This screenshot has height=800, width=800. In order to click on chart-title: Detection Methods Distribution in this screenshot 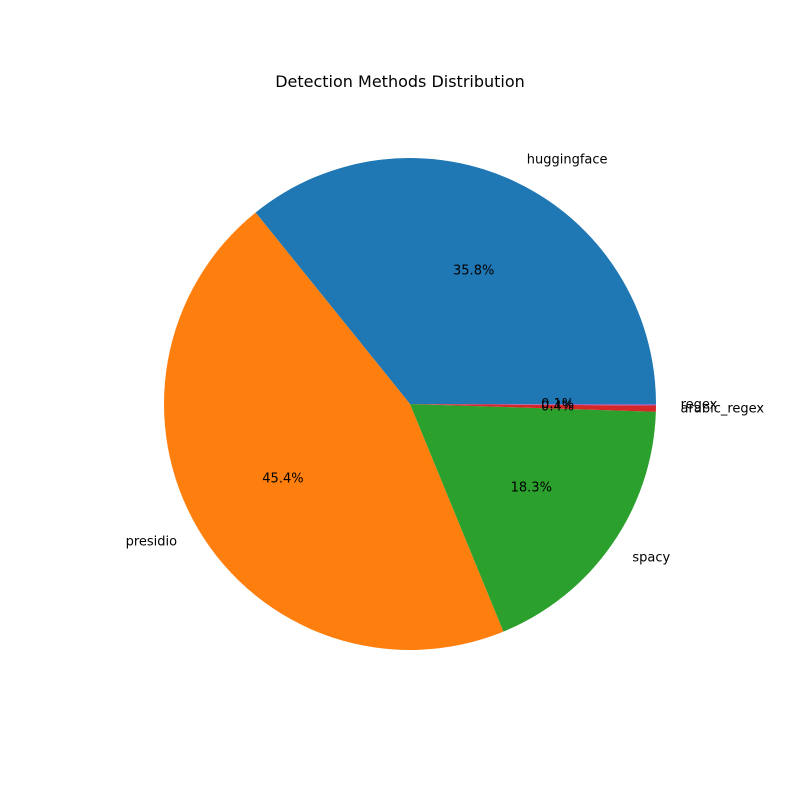, I will do `click(400, 81)`.